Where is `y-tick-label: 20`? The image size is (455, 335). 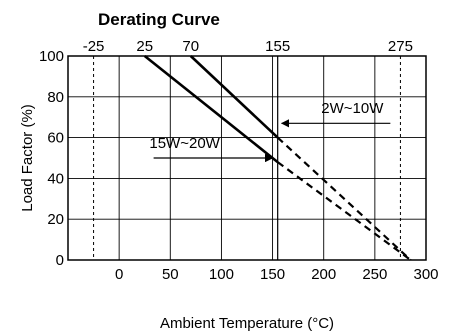
y-tick-label: 20 is located at coordinates (55, 219).